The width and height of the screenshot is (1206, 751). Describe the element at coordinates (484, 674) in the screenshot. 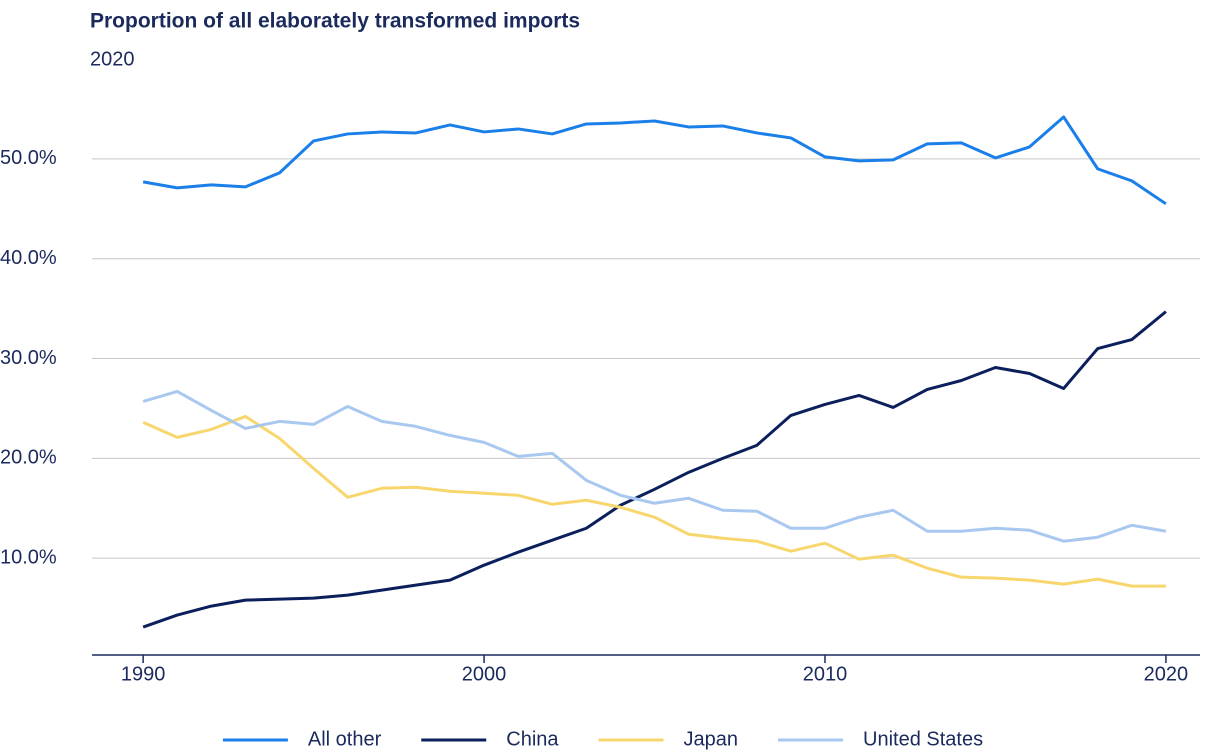

I see `x-tick-label: 2000` at that location.